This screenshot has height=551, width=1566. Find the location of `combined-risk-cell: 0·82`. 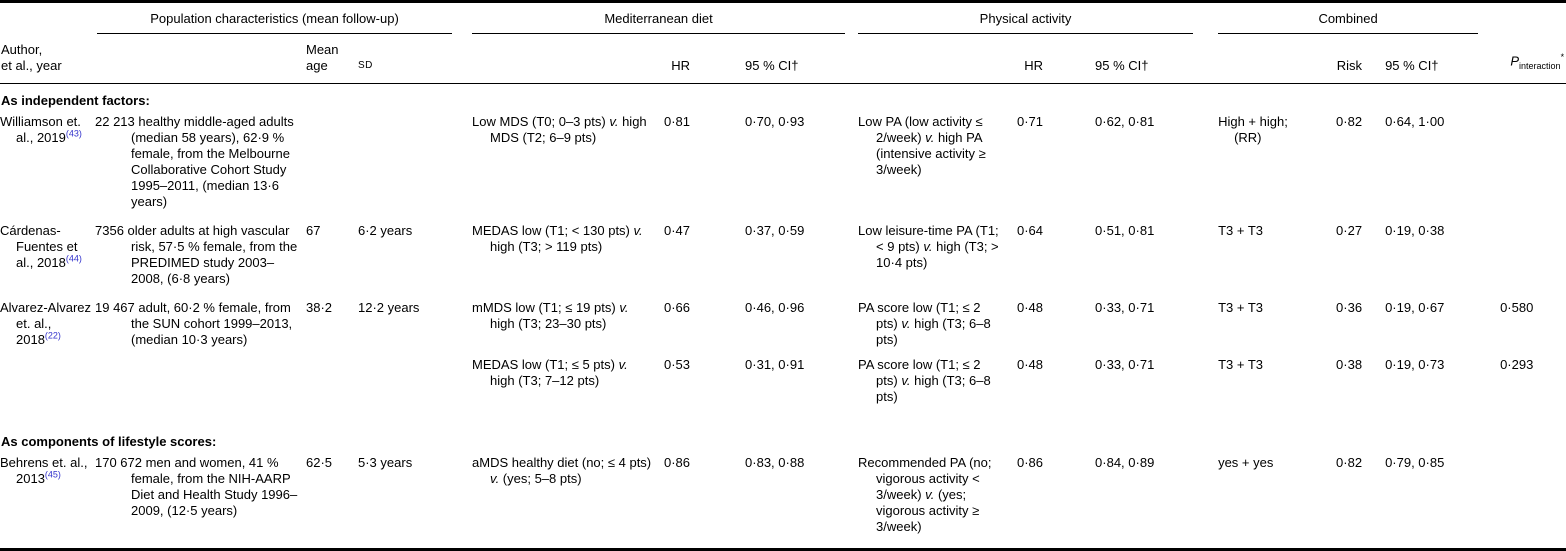

combined-risk-cell: 0·82 is located at coordinates (1349, 121).